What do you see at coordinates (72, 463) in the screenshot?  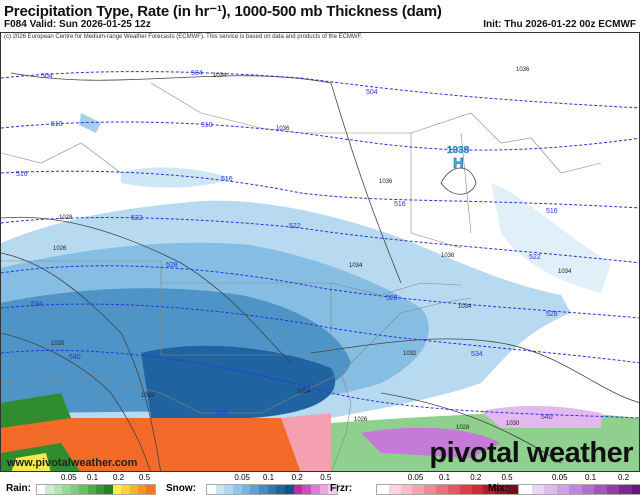 I see `website-link: www.pivotalweather.com` at bounding box center [72, 463].